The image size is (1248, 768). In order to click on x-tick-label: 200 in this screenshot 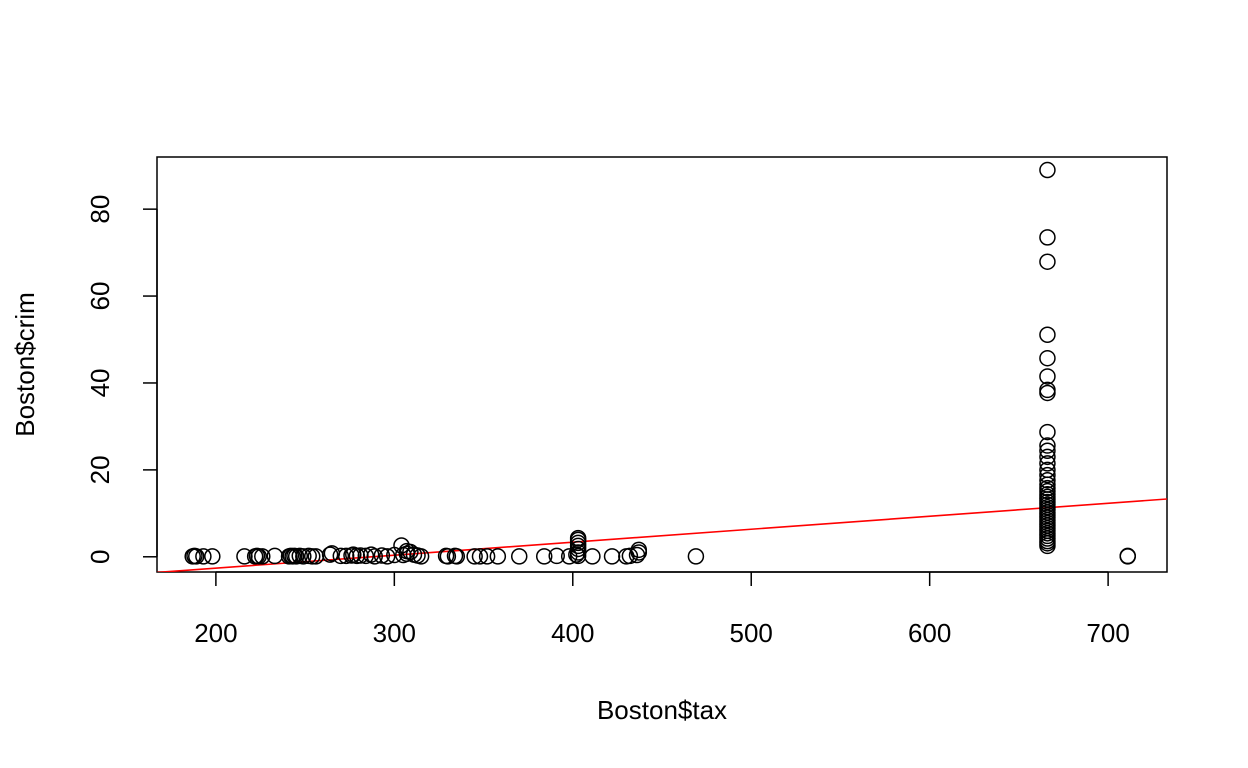, I will do `click(215, 633)`.